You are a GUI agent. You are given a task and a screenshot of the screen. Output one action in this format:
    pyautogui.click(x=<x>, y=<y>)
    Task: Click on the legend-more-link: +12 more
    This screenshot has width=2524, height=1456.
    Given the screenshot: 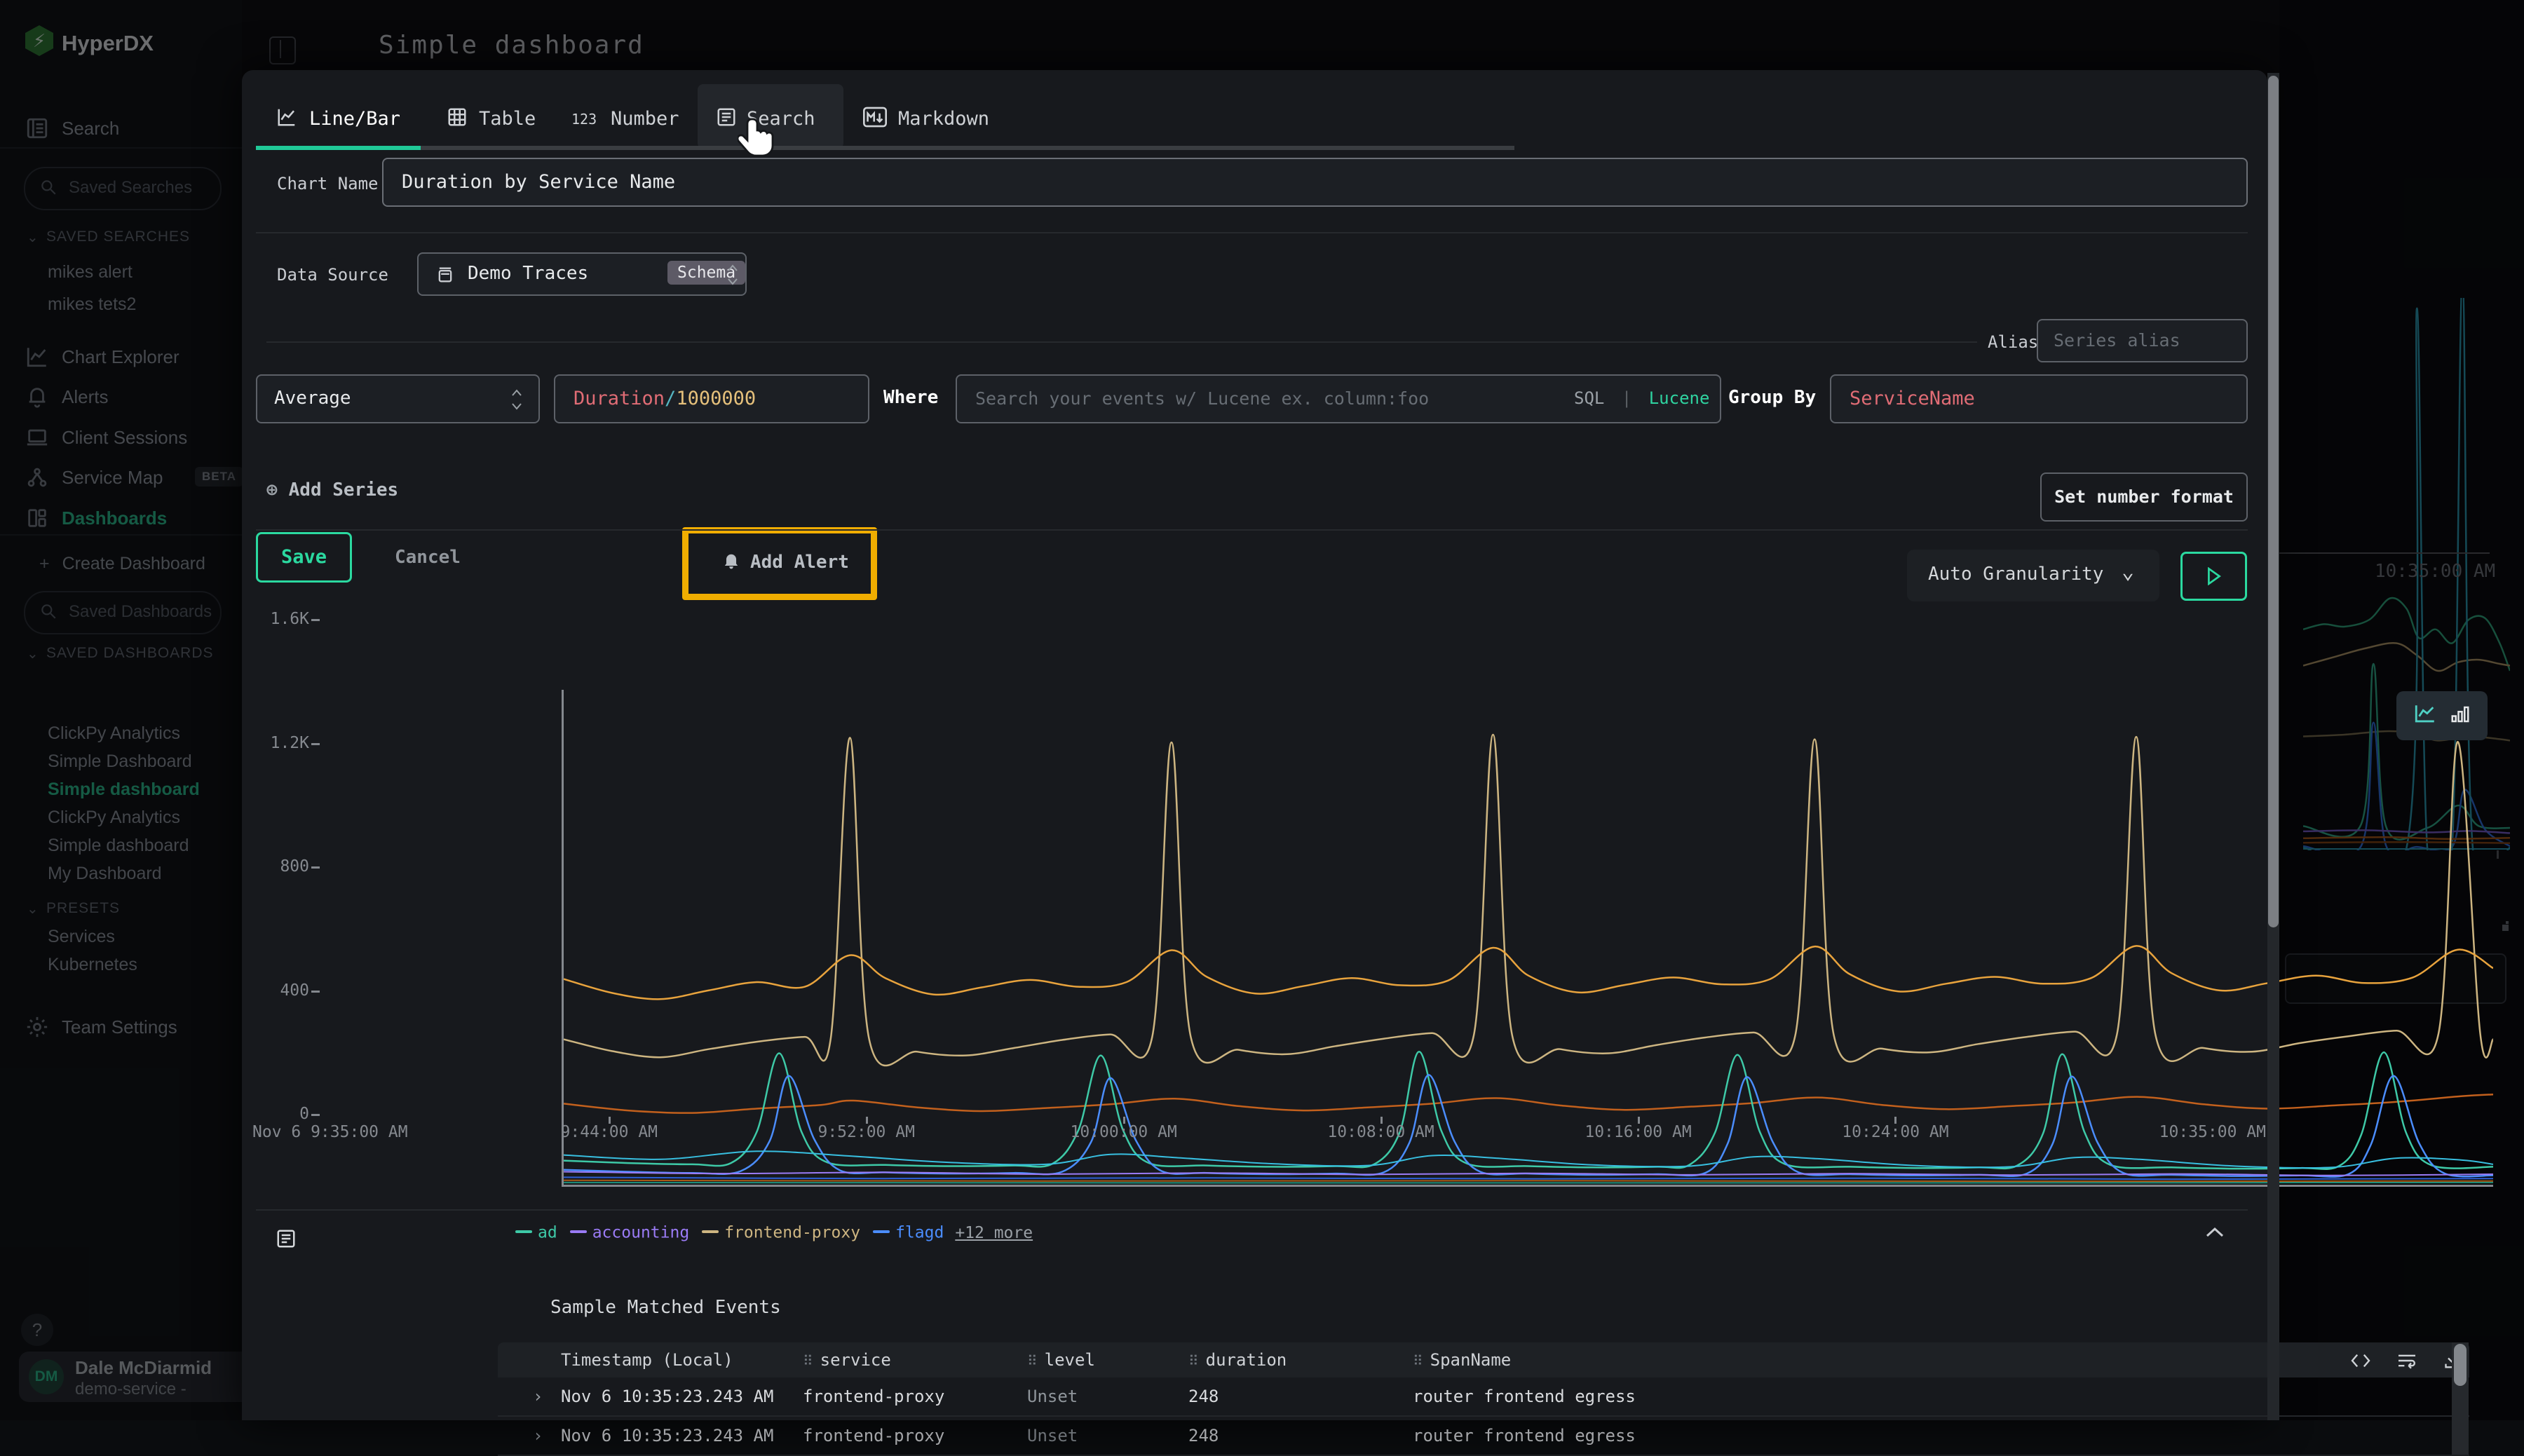 What is the action you would take?
    pyautogui.click(x=994, y=1233)
    